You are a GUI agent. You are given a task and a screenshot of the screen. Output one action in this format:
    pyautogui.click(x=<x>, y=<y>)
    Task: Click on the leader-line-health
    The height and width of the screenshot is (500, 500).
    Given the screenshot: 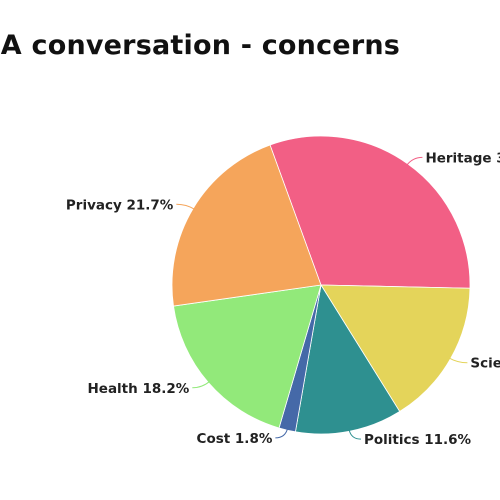 What is the action you would take?
    pyautogui.click(x=201, y=384)
    